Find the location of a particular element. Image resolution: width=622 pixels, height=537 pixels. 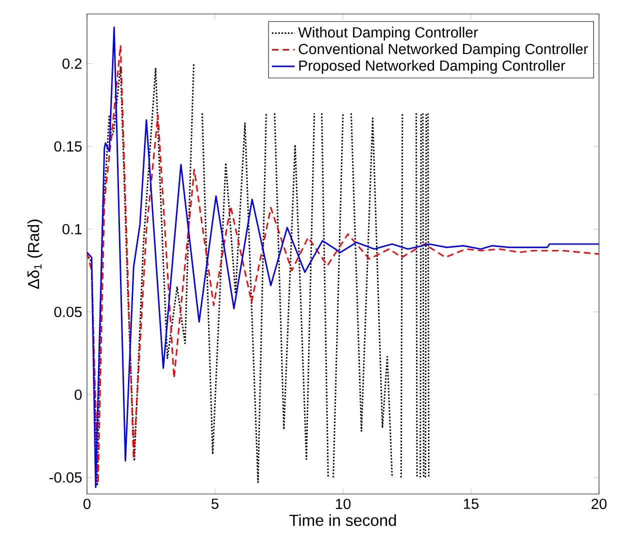

legend-label: Proposed Networked Damping Controller is located at coordinates (432, 67).